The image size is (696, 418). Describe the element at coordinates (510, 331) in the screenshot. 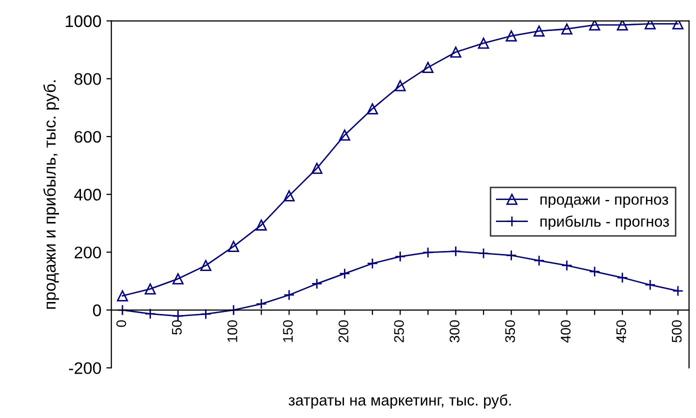

I see `x-tick-label: 350` at that location.